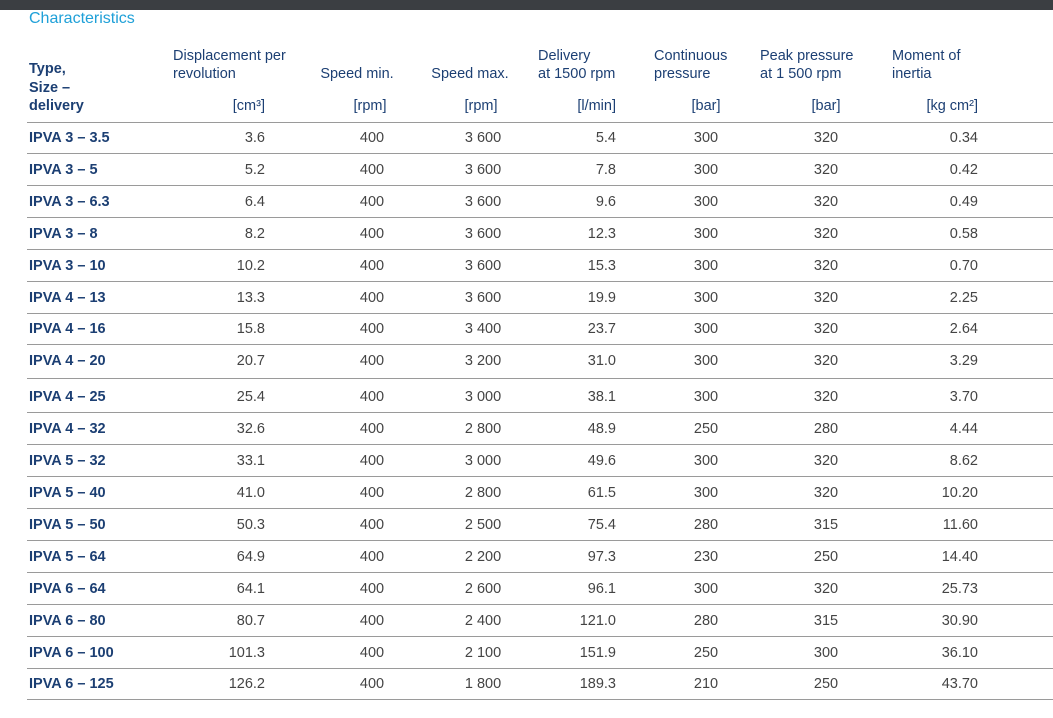  Describe the element at coordinates (67, 493) in the screenshot. I see `row-type: IPVA 5 – 40` at that location.